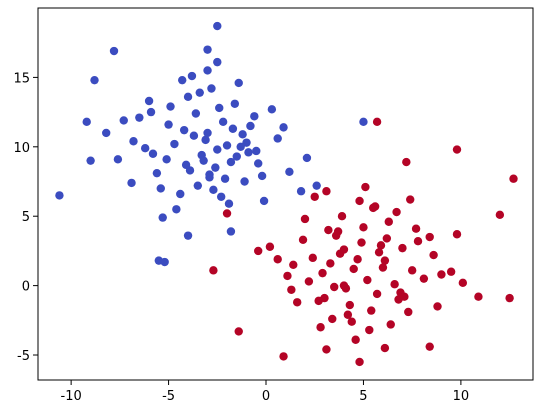  I want to click on y-tick-label: 5, so click(26, 217).